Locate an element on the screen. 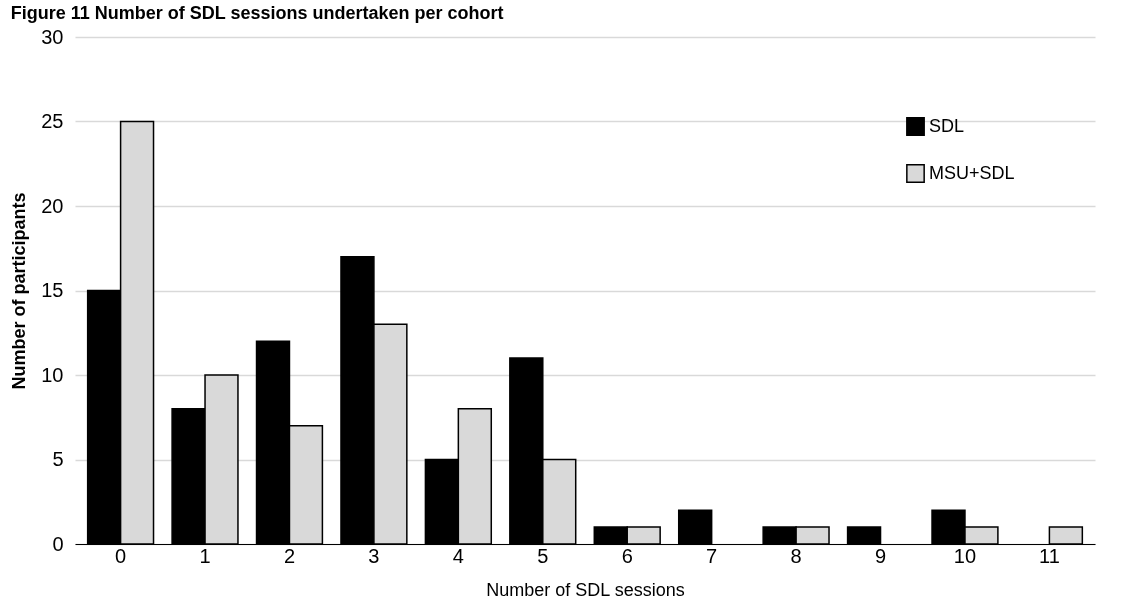 The height and width of the screenshot is (609, 1135). legend-label: SDL is located at coordinates (947, 125).